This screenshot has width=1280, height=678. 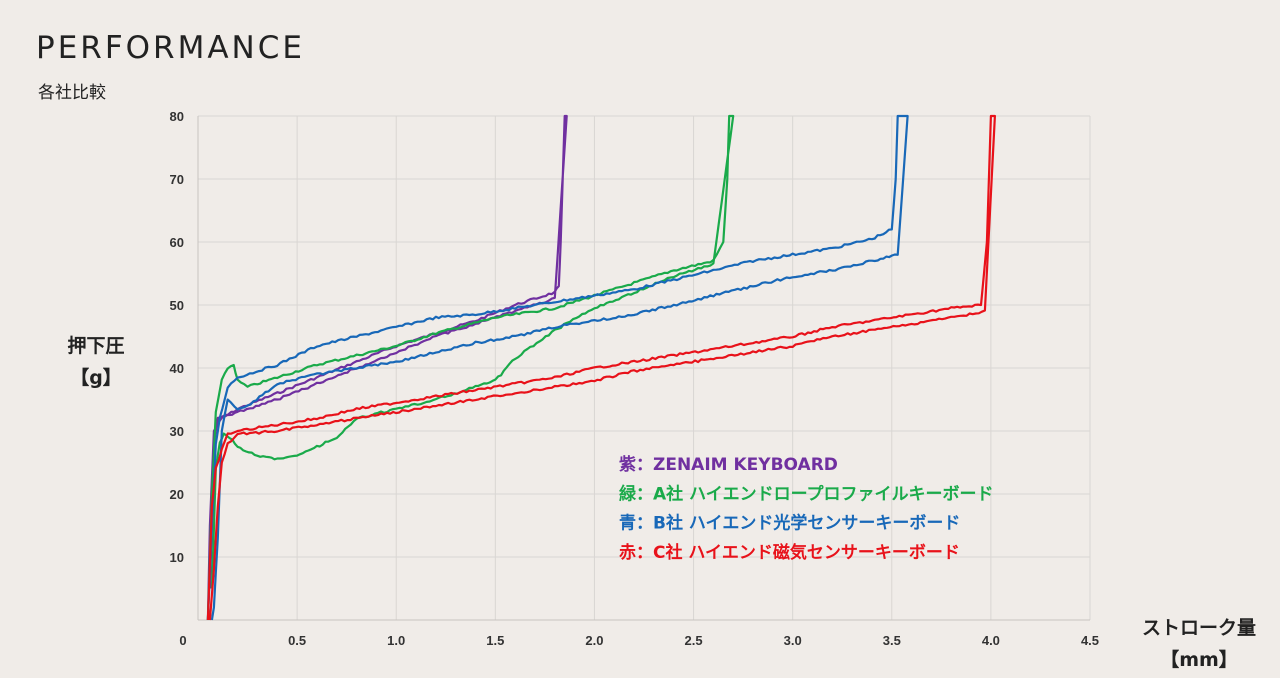 What do you see at coordinates (1199, 660) in the screenshot?
I see `x-axis-label-line2: 【mm】` at bounding box center [1199, 660].